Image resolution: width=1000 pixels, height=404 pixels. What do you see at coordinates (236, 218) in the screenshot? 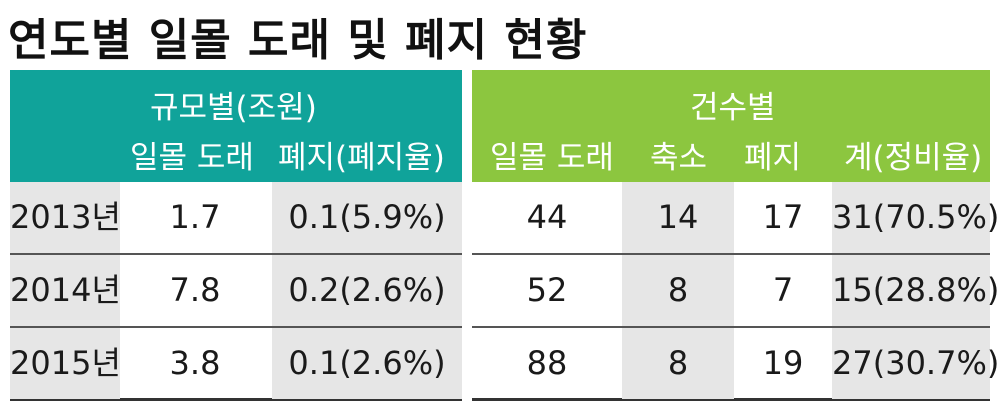
I see `table-row: 2013년 1.7 0.1(5.9%)` at bounding box center [236, 218].